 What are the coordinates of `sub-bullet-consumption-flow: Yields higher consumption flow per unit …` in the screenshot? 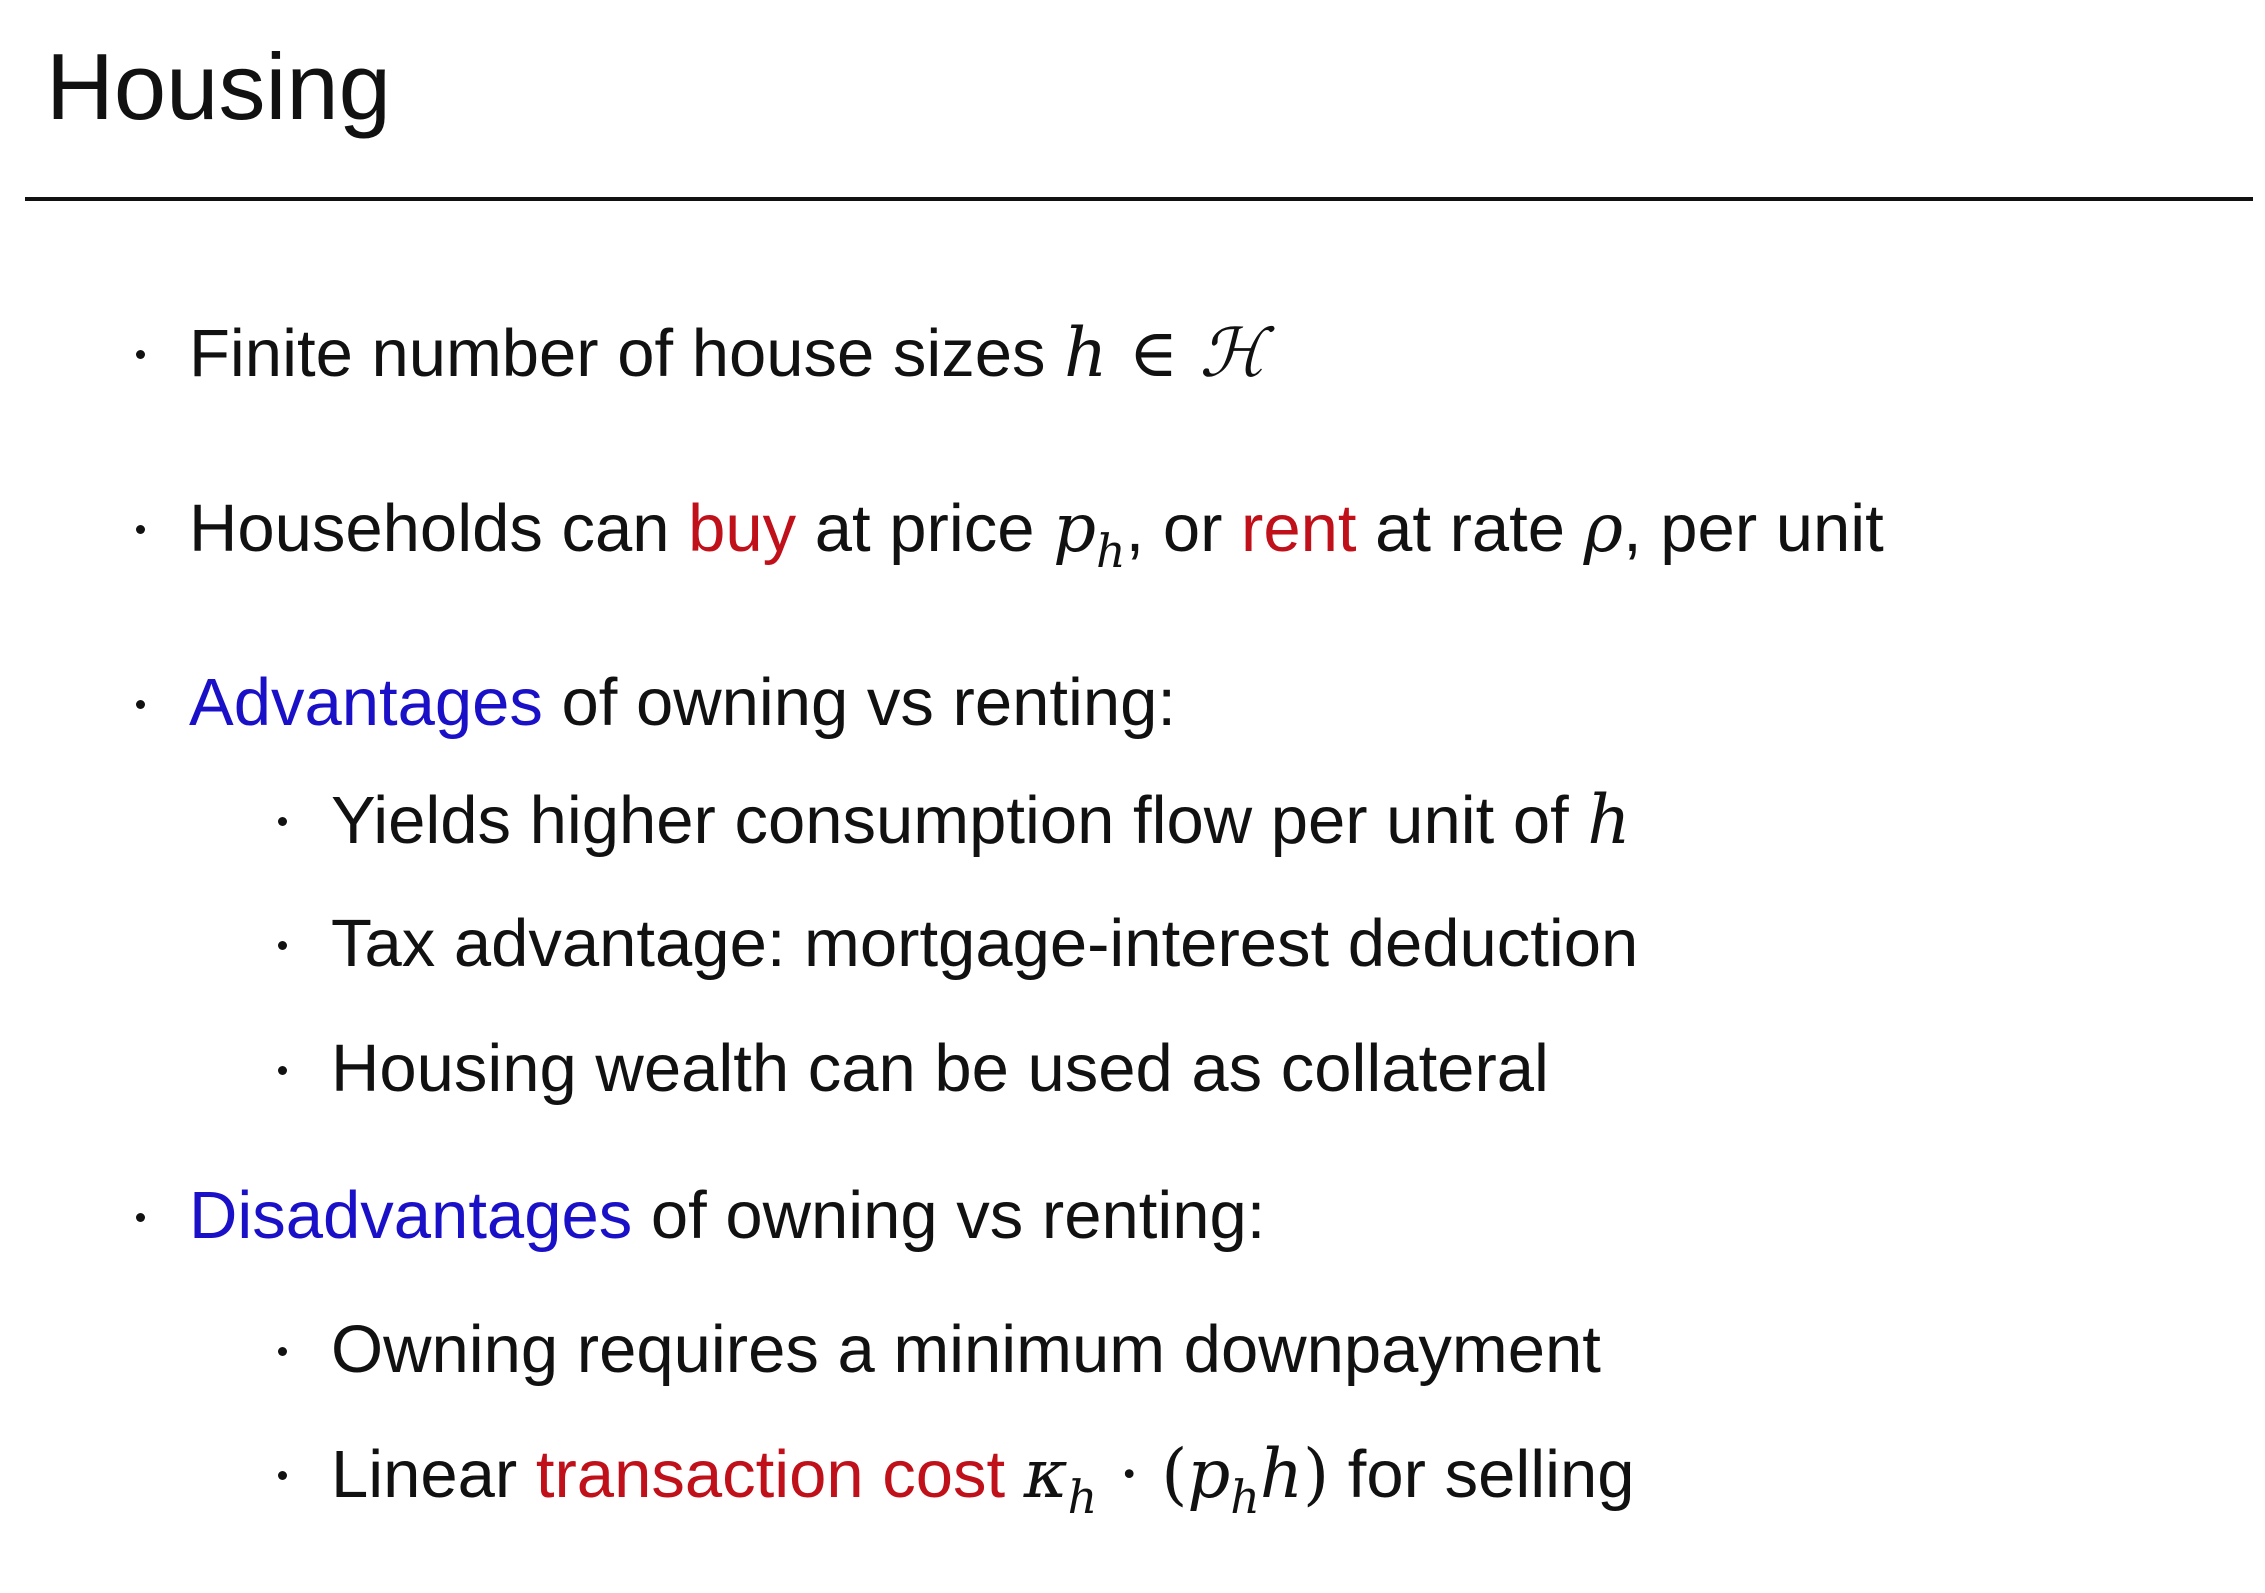 It's located at (954, 820).